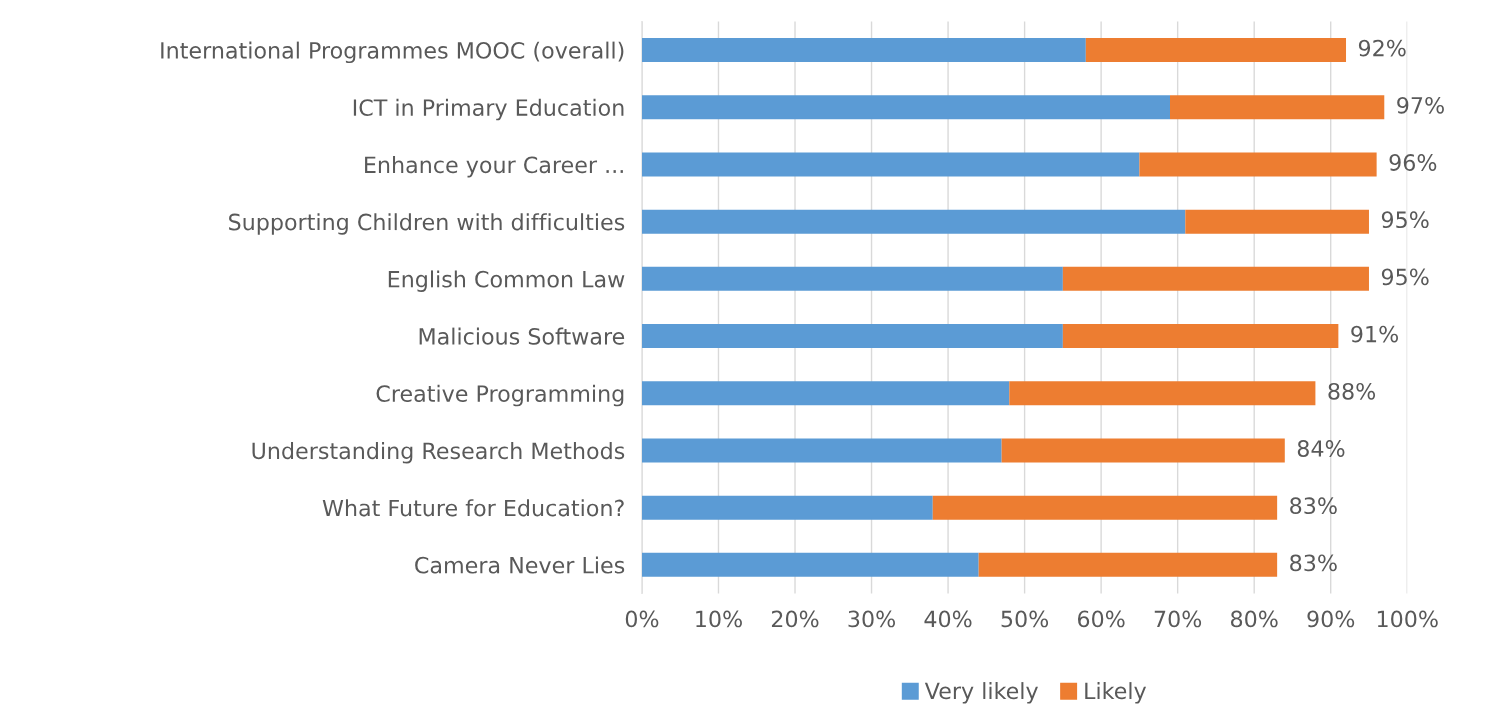 This screenshot has width=1486, height=715. What do you see at coordinates (520, 565) in the screenshot?
I see `y-tick-label: Camera Never Lies` at bounding box center [520, 565].